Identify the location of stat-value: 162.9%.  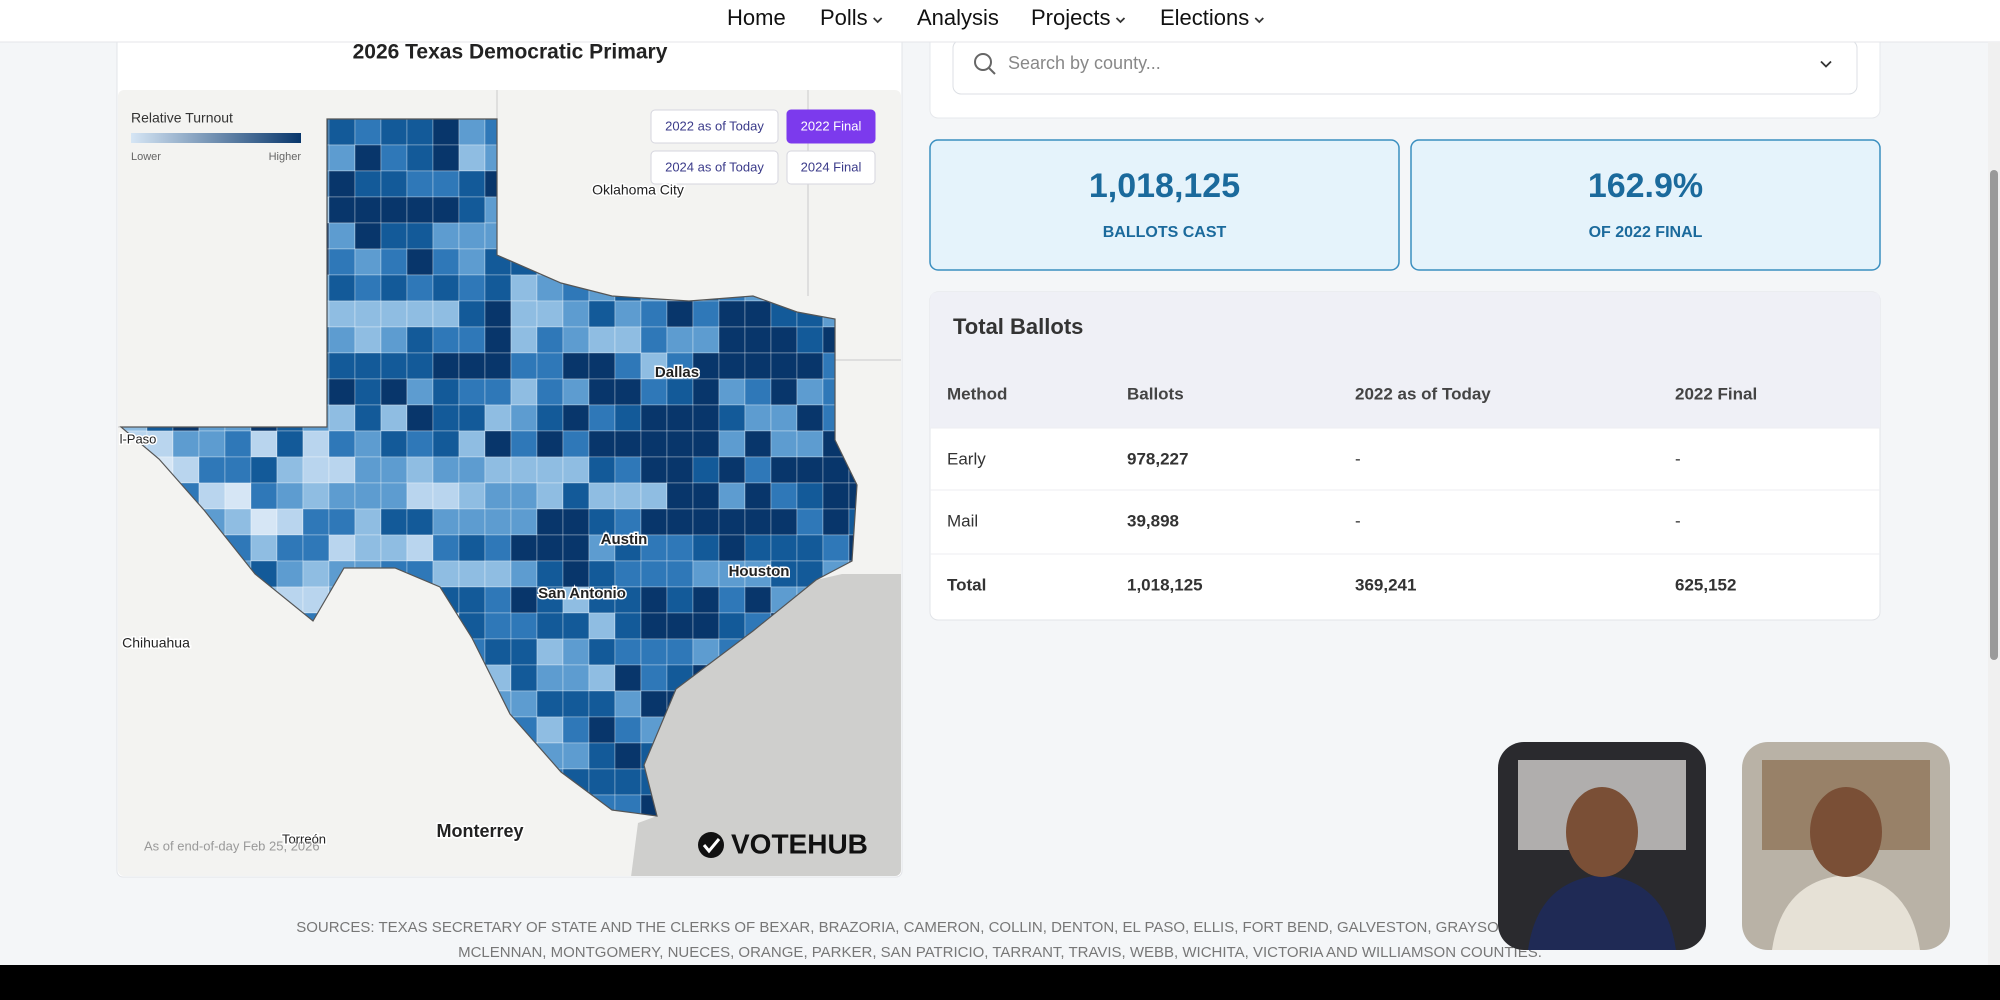
(1645, 186).